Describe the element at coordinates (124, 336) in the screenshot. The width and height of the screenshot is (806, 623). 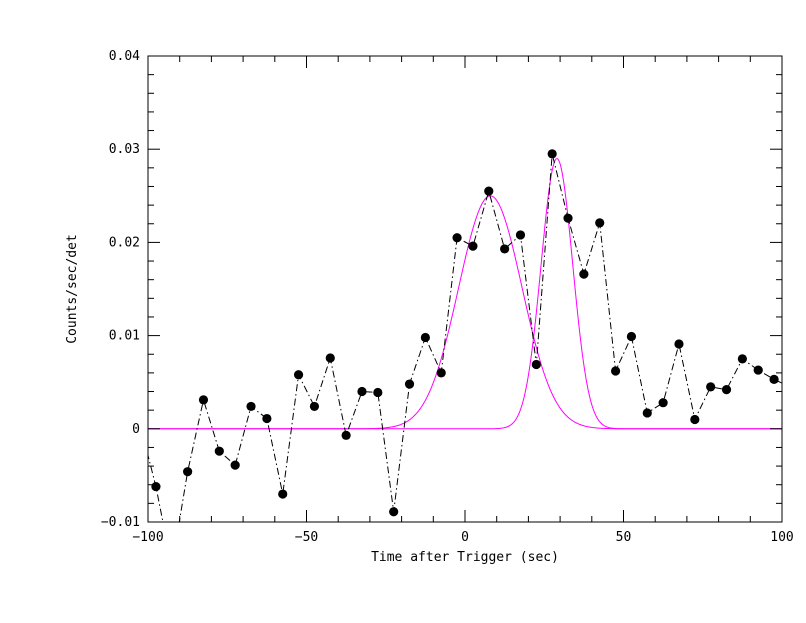
I see `y-tick-label: 0.01` at that location.